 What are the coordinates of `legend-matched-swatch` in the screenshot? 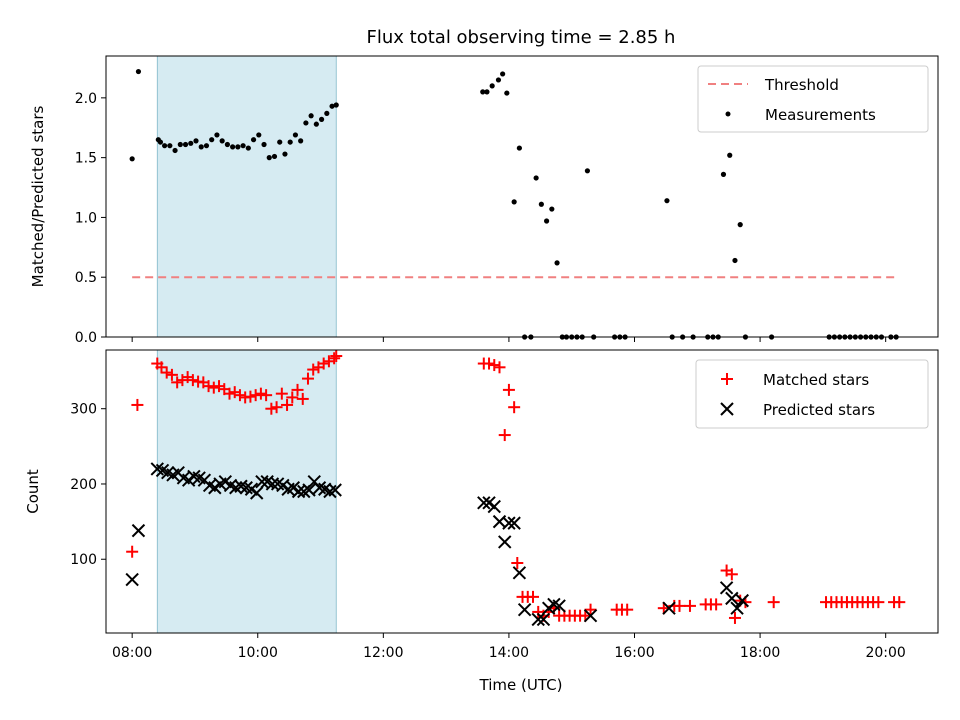 It's located at (727, 379).